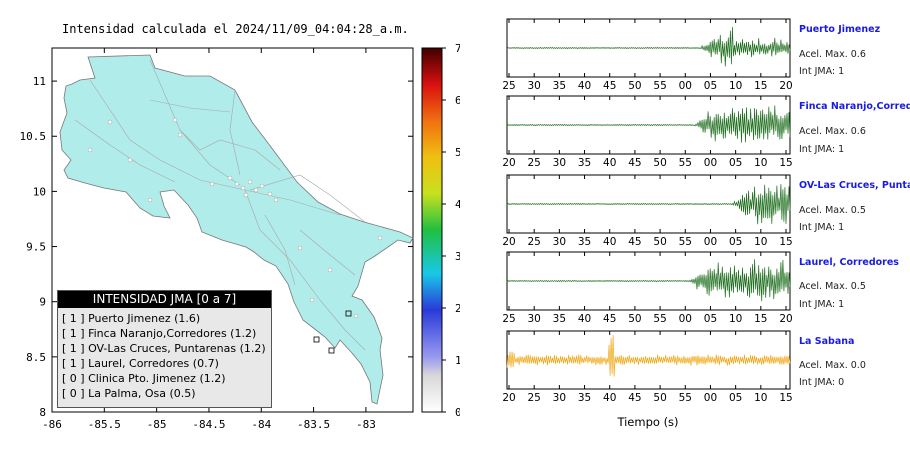 This screenshot has width=910, height=460. Describe the element at coordinates (832, 365) in the screenshot. I see `station-accel: Acel. Max. 0.0` at that location.